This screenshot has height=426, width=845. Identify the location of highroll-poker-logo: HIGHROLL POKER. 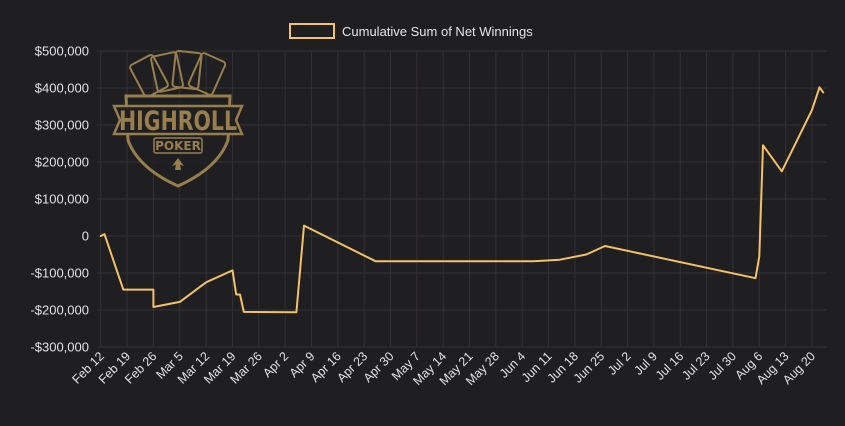
(178, 119).